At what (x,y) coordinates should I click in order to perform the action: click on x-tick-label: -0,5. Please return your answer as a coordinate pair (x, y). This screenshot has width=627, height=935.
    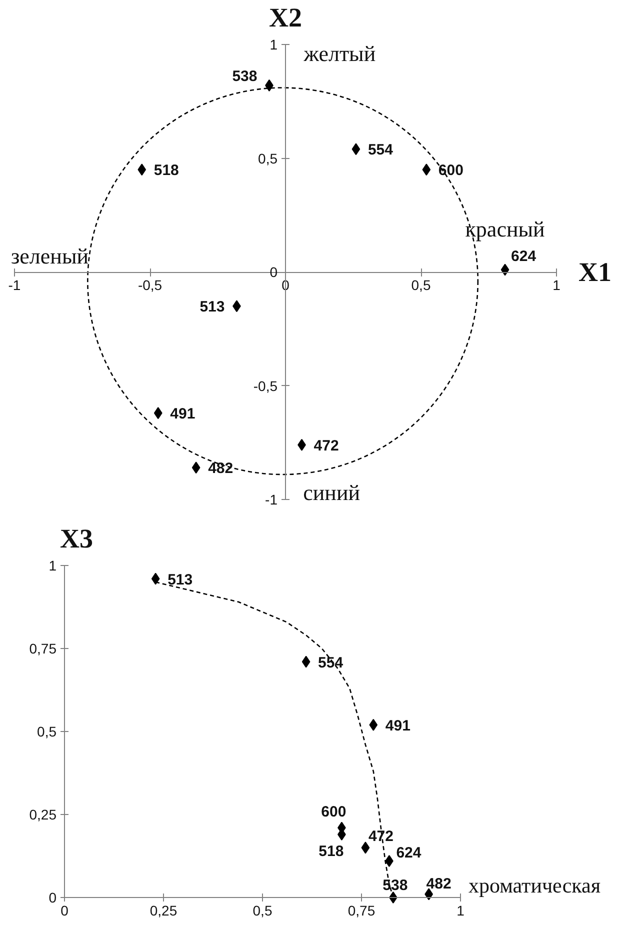
    Looking at the image, I should click on (150, 285).